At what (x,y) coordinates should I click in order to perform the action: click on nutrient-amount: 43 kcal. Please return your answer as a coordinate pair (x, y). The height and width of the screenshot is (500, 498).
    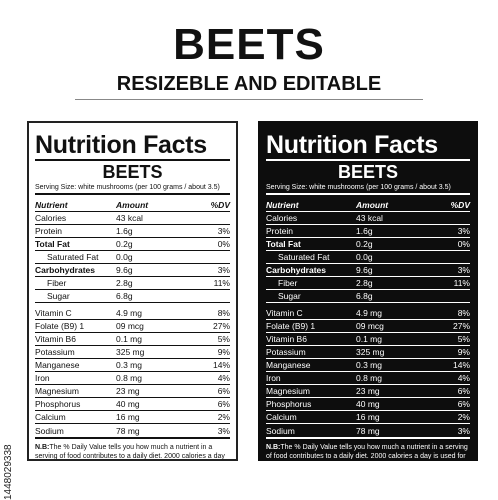
    Looking at the image, I should click on (129, 218).